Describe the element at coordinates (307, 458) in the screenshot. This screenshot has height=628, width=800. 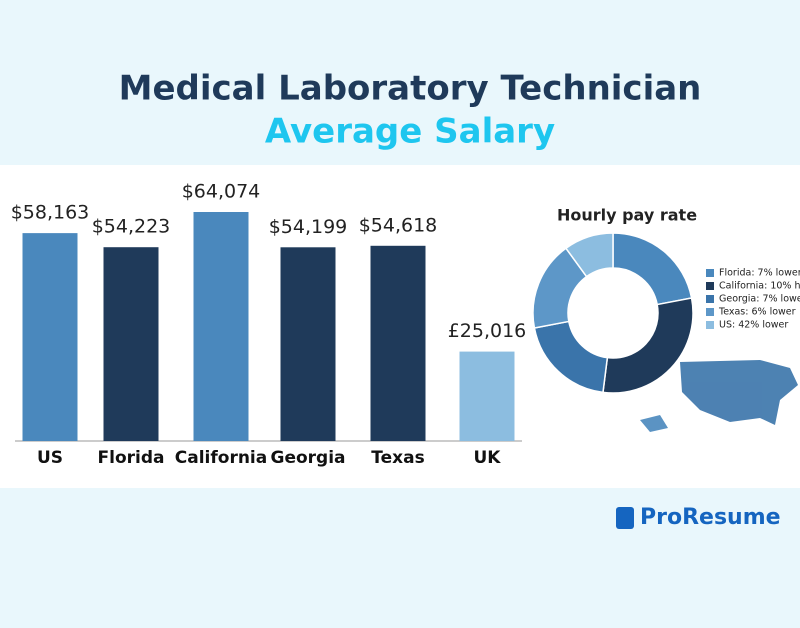
I see `x-tick-label: Georgia` at that location.